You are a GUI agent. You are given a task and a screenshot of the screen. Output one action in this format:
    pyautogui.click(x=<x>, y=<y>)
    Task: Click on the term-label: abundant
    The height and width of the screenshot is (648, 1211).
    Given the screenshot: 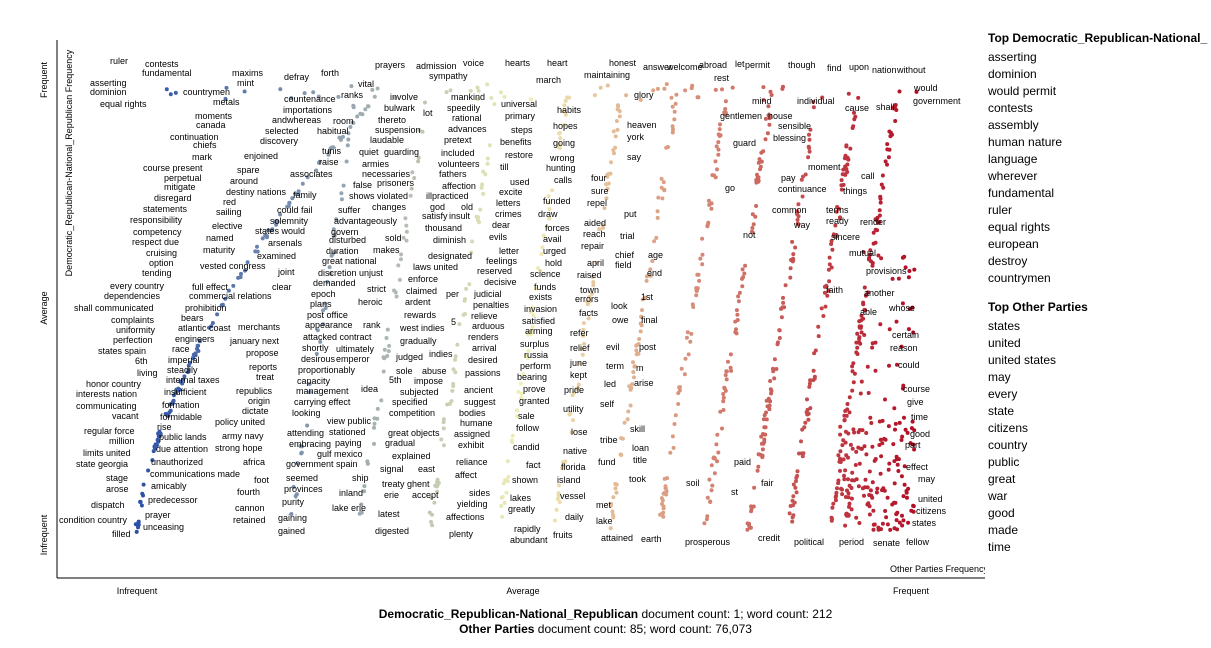 What is the action you would take?
    pyautogui.click(x=529, y=540)
    